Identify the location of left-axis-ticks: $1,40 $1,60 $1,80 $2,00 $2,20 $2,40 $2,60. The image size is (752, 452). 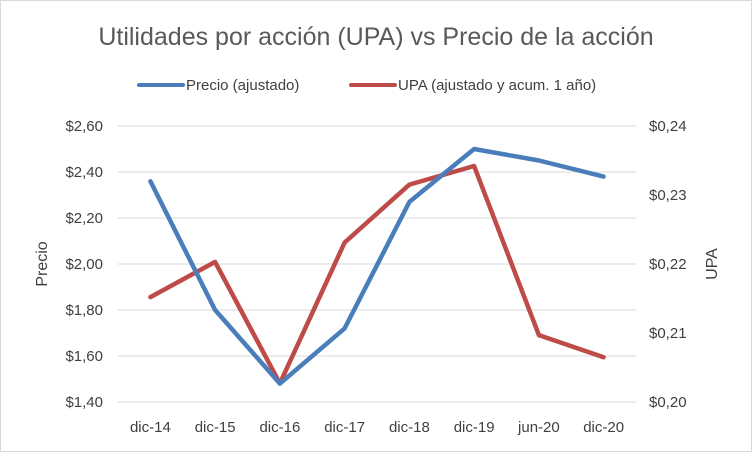
(84, 264).